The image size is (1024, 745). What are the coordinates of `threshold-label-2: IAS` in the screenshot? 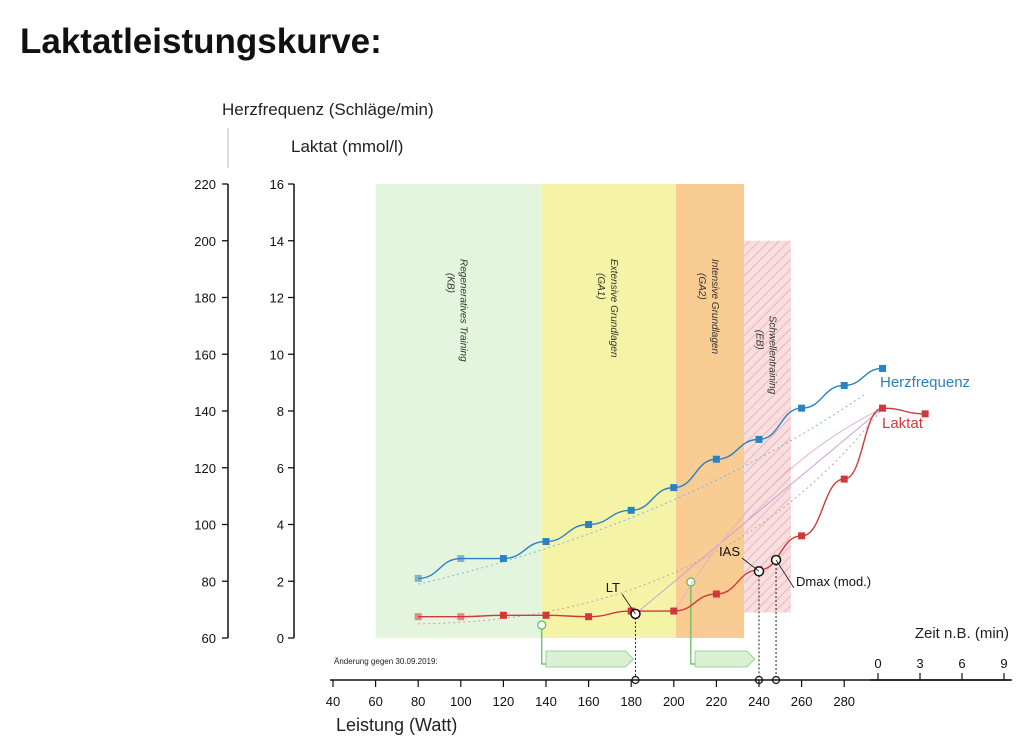 It's located at (729, 551).